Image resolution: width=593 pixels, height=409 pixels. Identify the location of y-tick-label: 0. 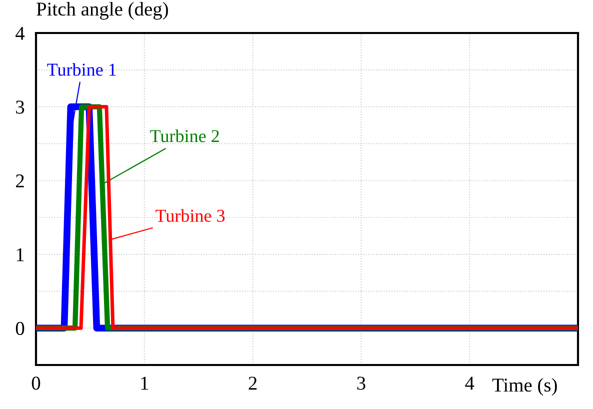
(20, 329).